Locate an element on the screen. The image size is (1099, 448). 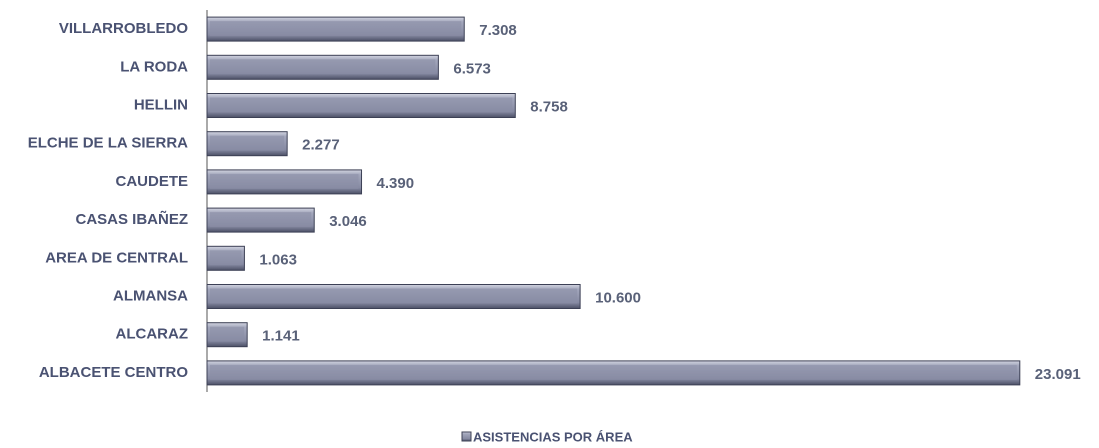
value-label: 6.573 is located at coordinates (472, 68).